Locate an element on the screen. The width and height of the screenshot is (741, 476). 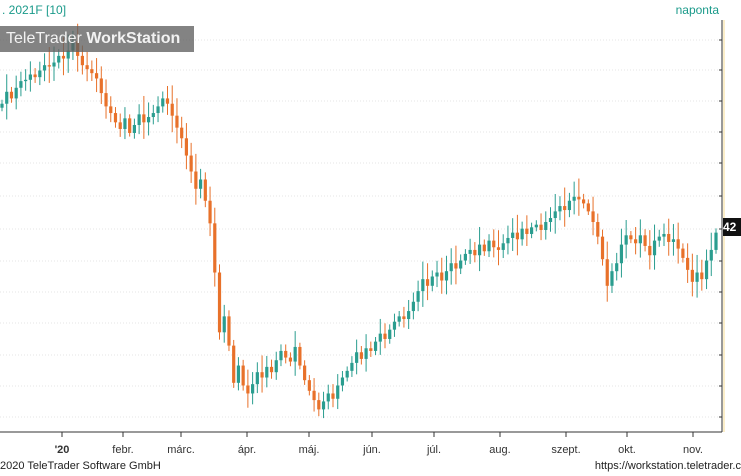
chart-title: . 2021F [10] is located at coordinates (34, 10).